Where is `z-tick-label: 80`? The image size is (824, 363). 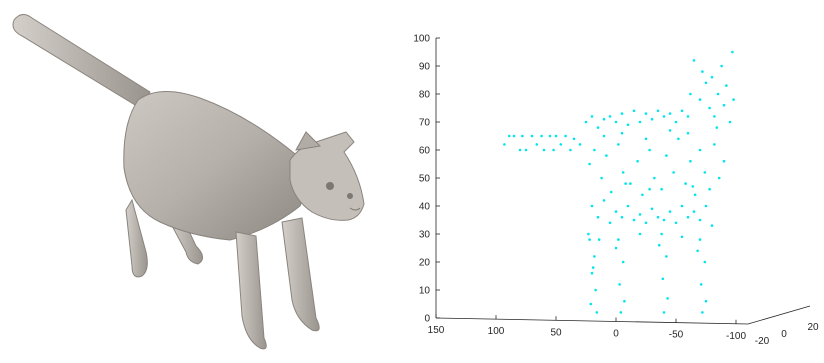
z-tick-label: 80 is located at coordinates (425, 95).